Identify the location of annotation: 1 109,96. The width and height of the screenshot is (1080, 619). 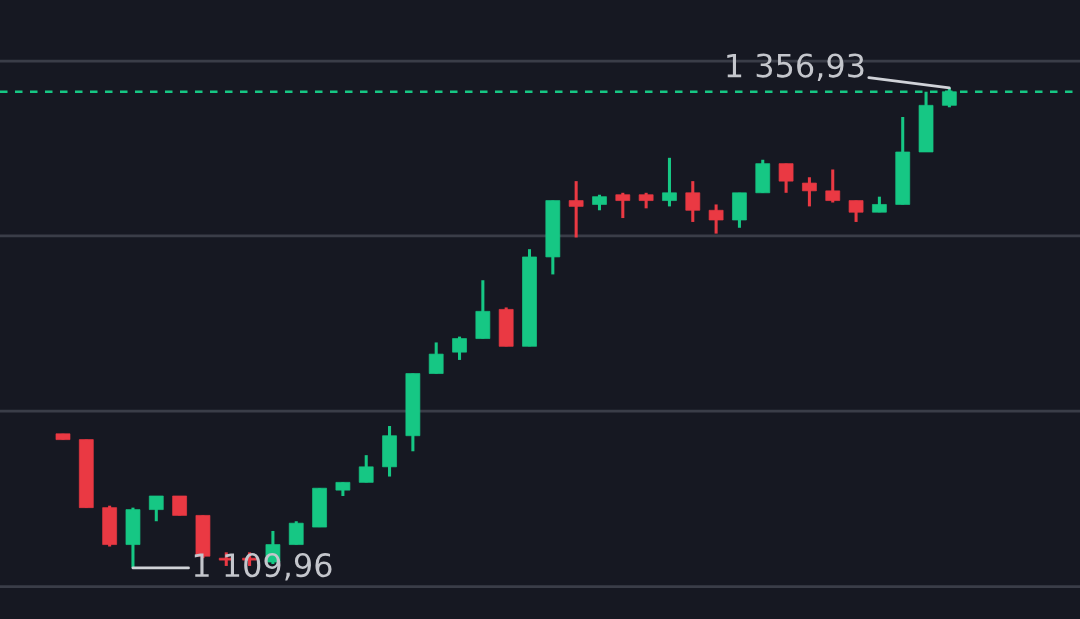
(263, 567).